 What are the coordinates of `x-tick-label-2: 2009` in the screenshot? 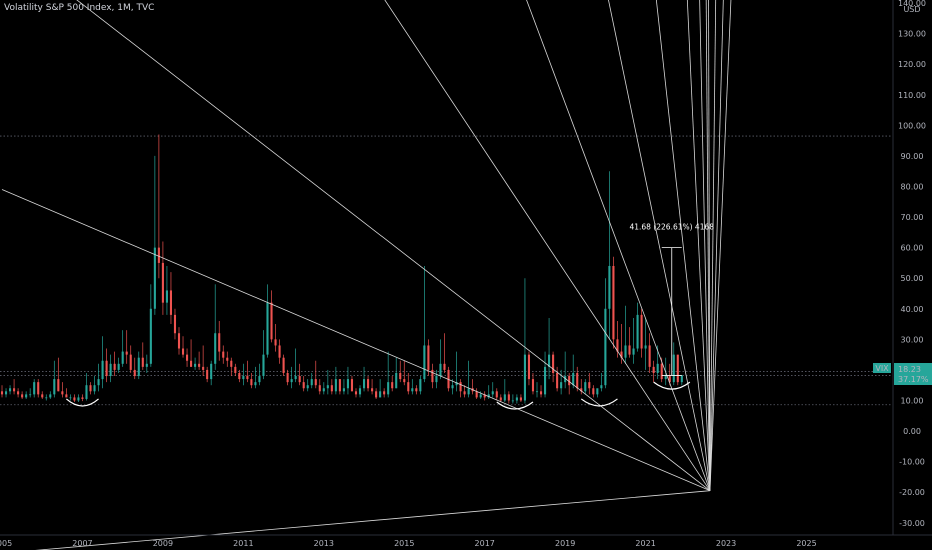 It's located at (163, 543).